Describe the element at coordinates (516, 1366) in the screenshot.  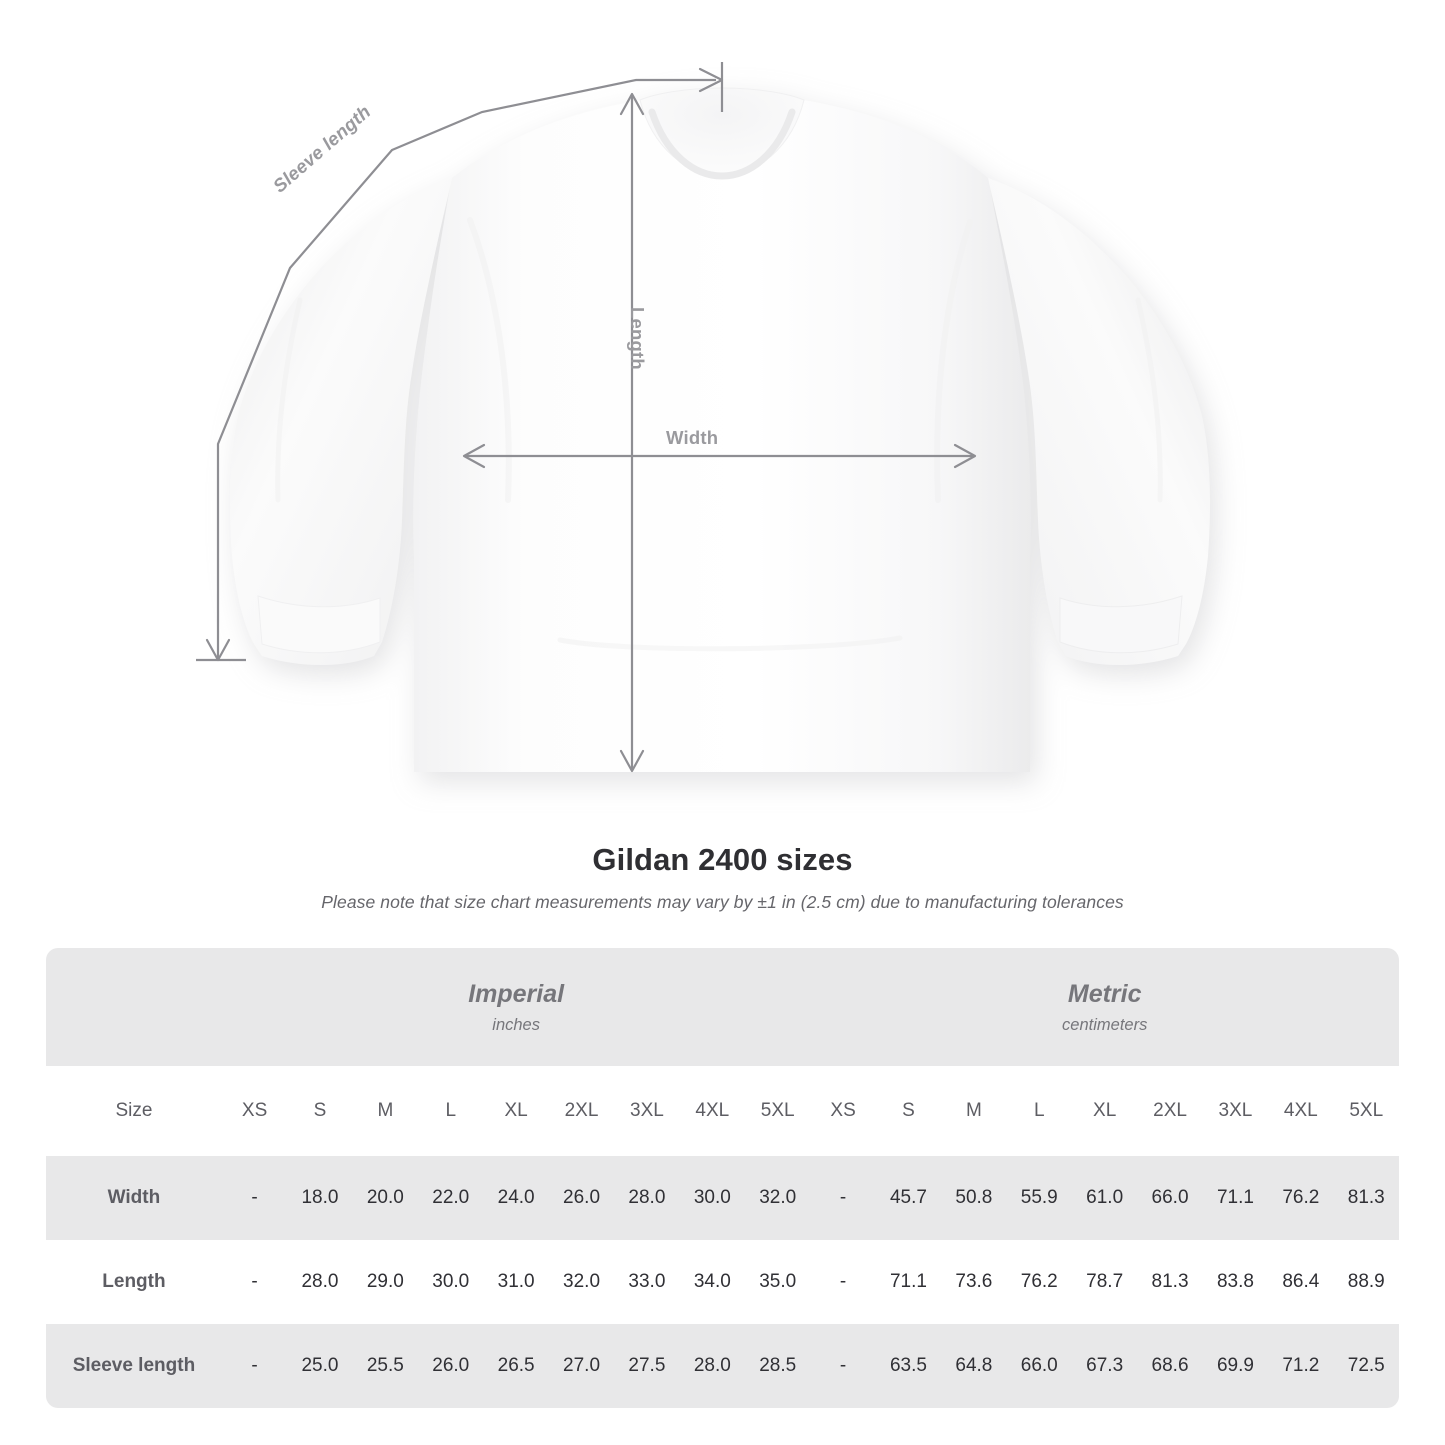
I see `measurement-cell: 26.5` at that location.